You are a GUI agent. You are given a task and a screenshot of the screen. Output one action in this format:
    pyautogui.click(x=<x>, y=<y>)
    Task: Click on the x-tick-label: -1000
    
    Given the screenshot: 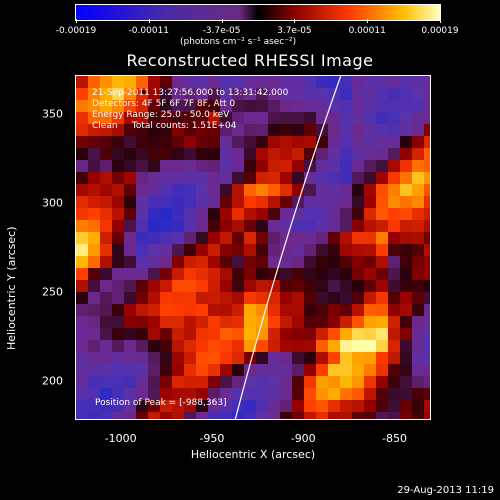 What is the action you would take?
    pyautogui.click(x=120, y=438)
    